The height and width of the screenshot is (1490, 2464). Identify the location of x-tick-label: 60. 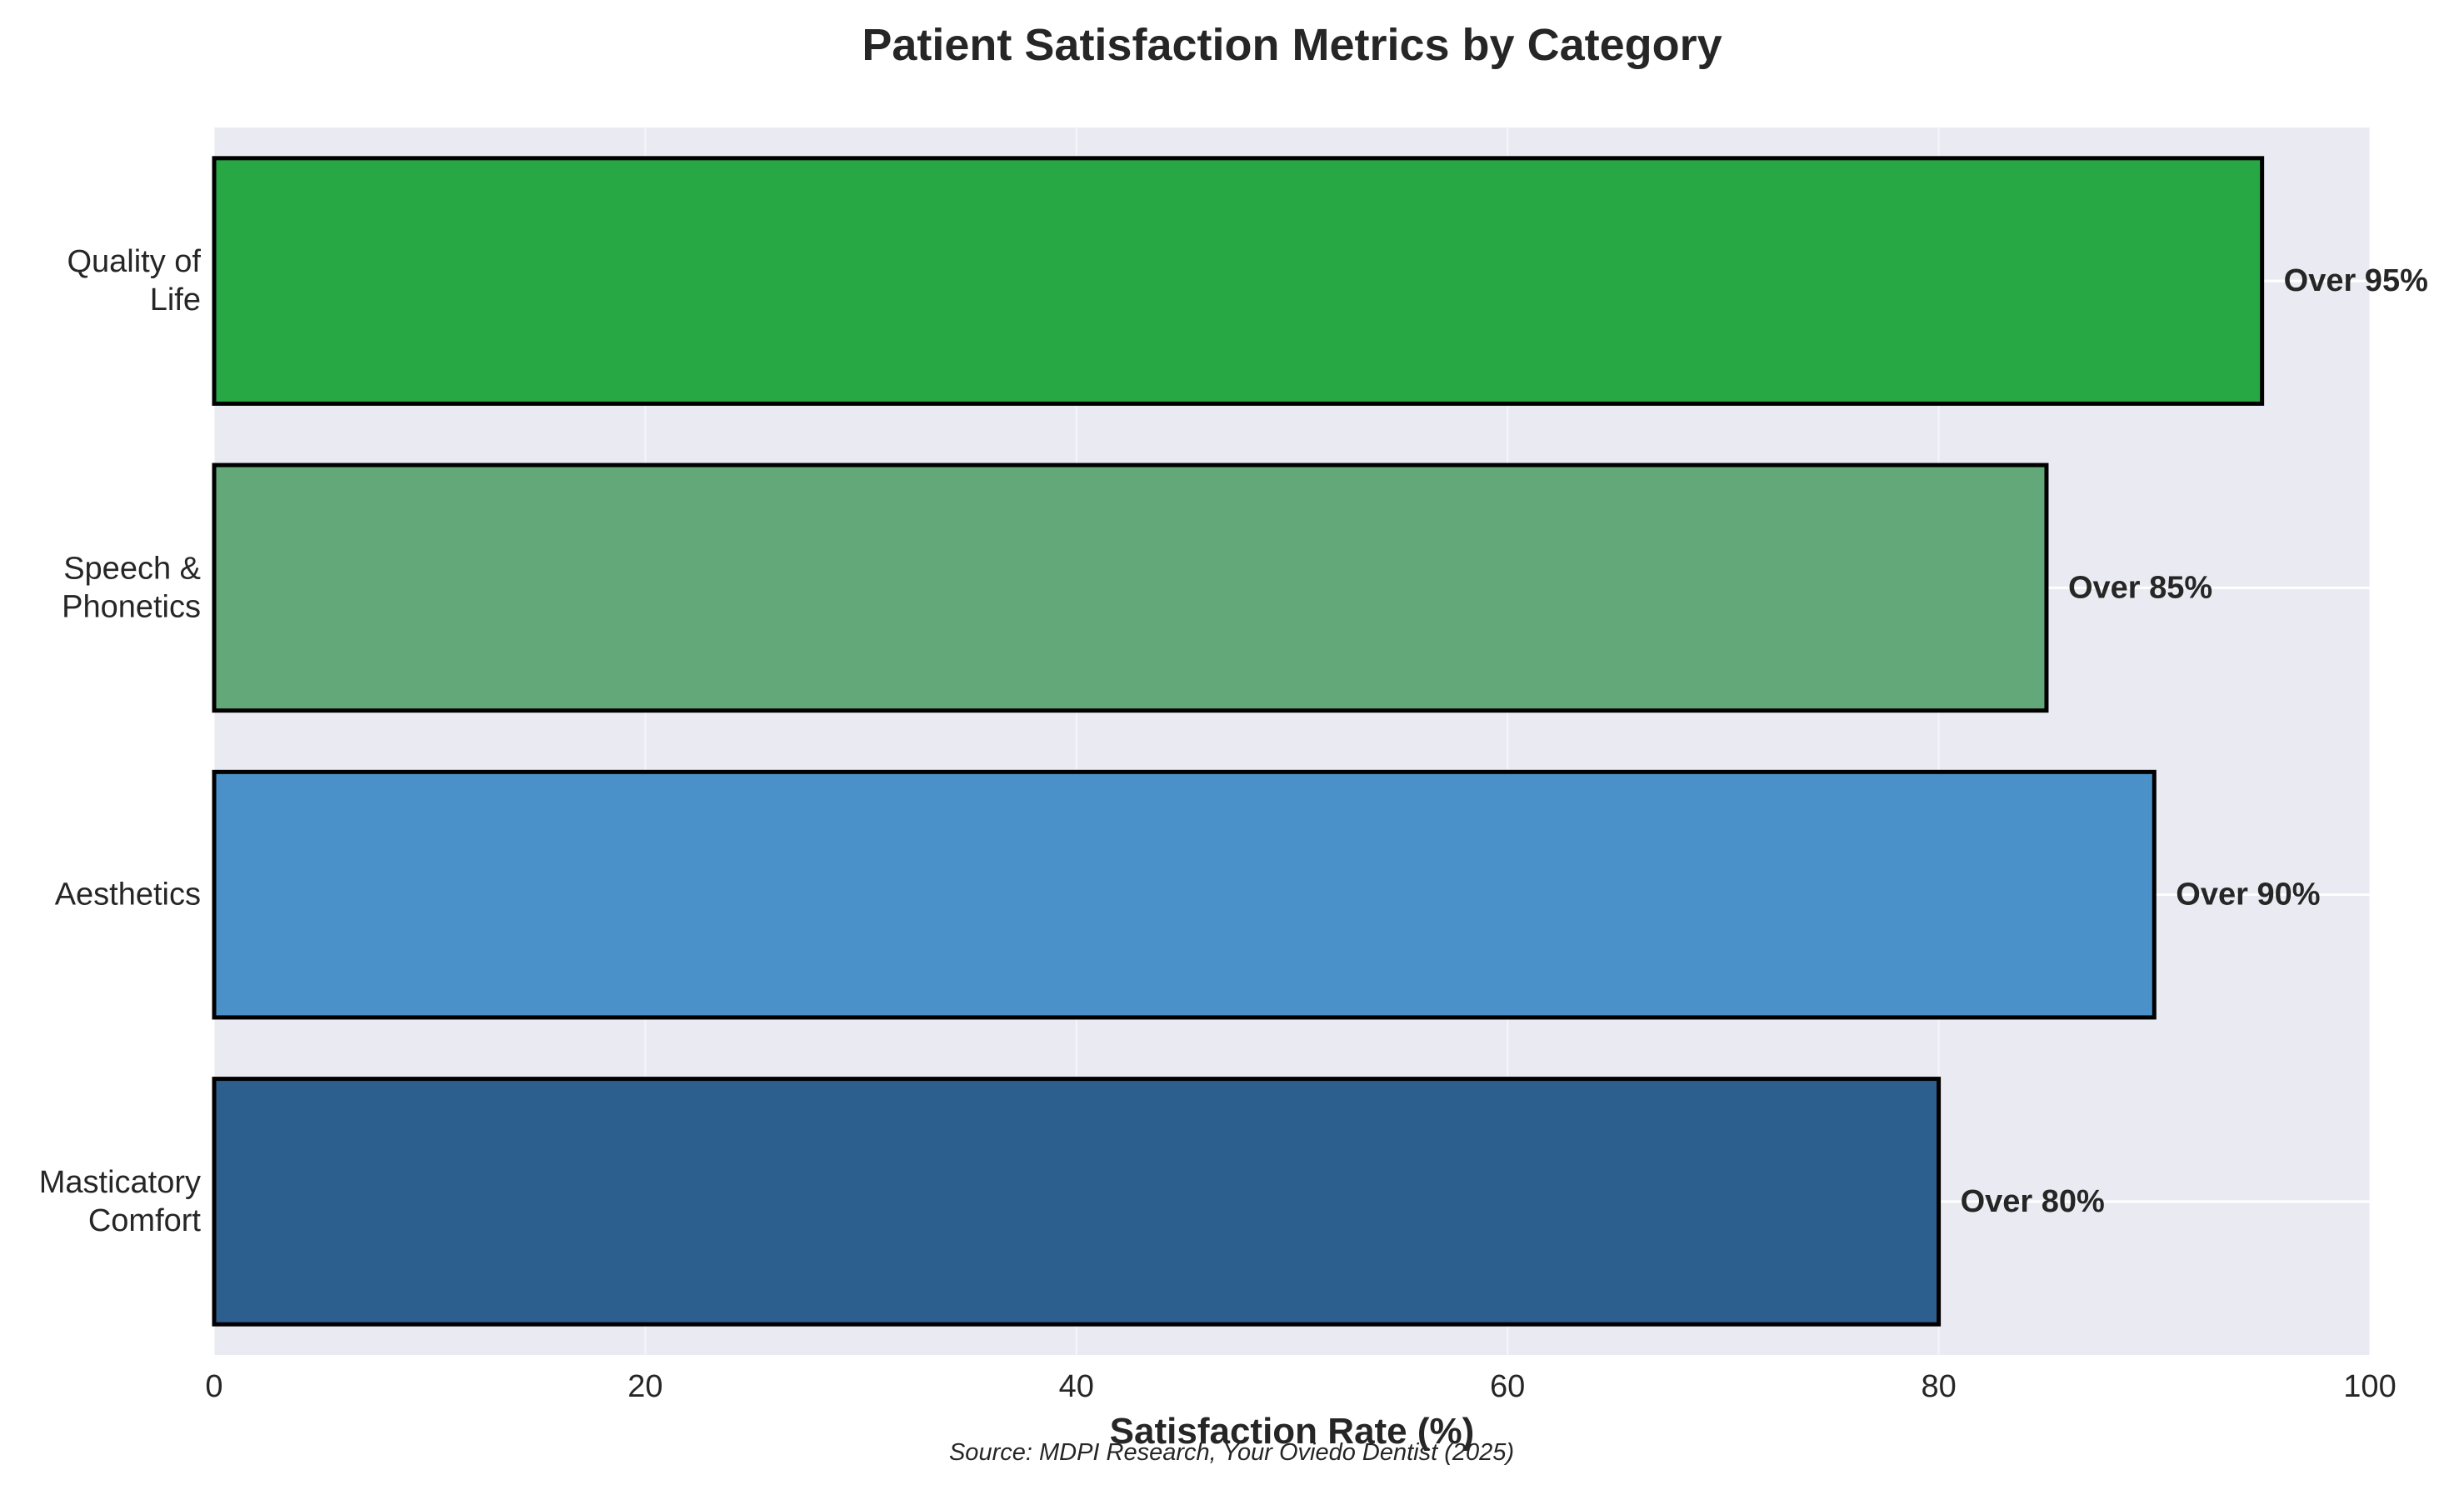
(1507, 1386).